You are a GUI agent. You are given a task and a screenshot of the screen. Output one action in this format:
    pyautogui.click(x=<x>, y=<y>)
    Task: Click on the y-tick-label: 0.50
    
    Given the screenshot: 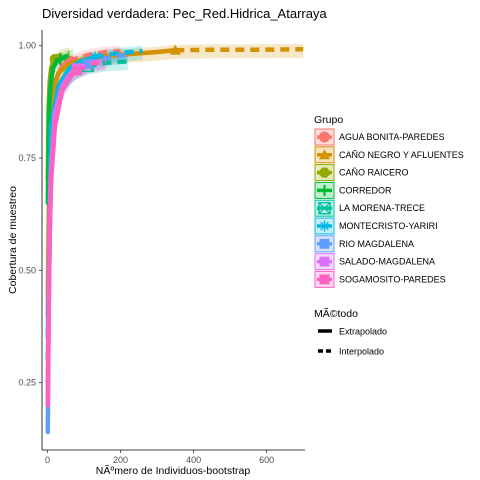 What is the action you would take?
    pyautogui.click(x=27, y=270)
    